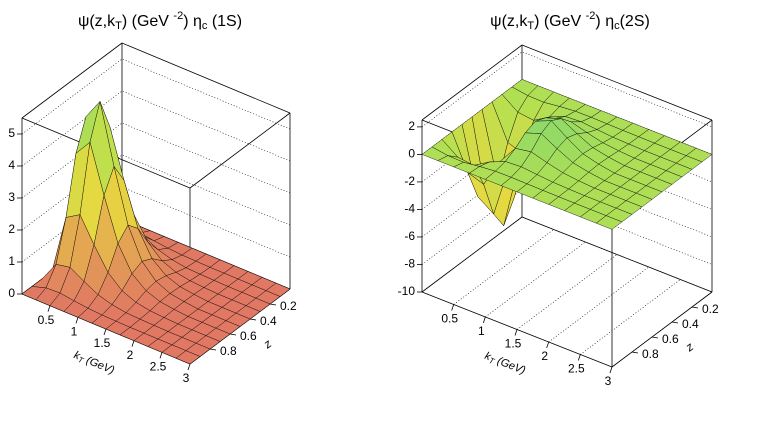 The width and height of the screenshot is (758, 441). What do you see at coordinates (407, 291) in the screenshot?
I see `z-tick-label: -10` at bounding box center [407, 291].